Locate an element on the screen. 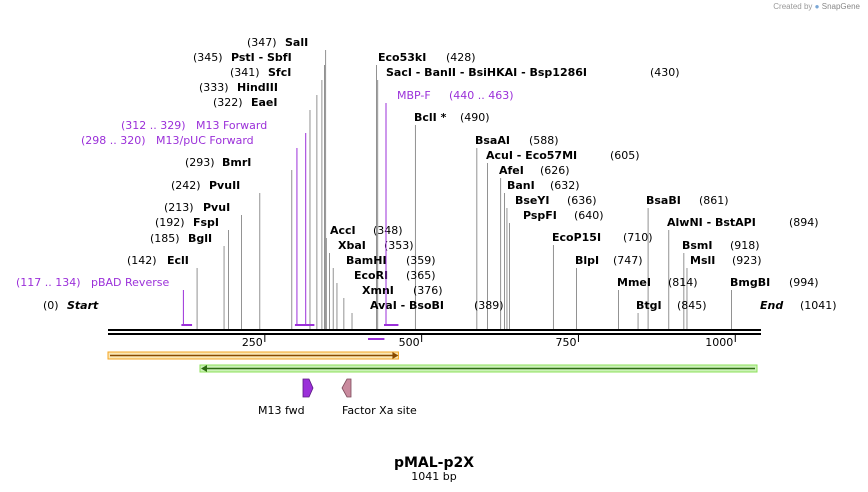 The image size is (868, 492). factor-xa-marker is located at coordinates (346, 388).